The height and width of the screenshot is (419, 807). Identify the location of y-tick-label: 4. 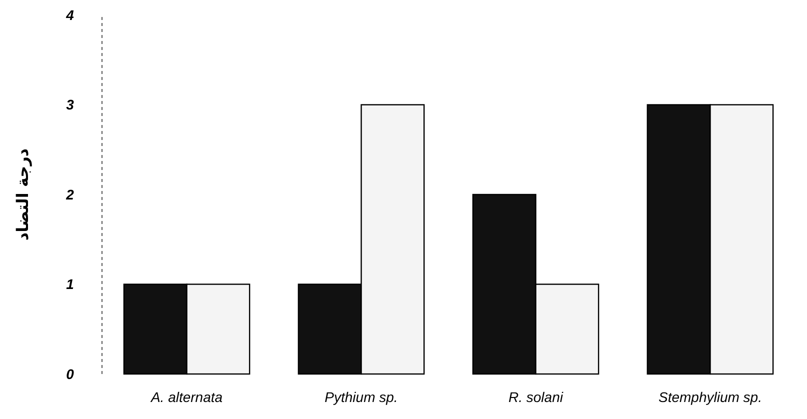
(69, 14).